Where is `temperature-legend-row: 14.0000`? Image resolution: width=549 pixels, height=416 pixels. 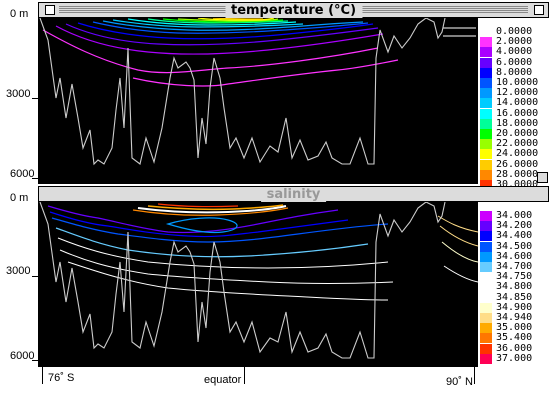
temperature-legend-row: 14.0000 is located at coordinates (513, 103).